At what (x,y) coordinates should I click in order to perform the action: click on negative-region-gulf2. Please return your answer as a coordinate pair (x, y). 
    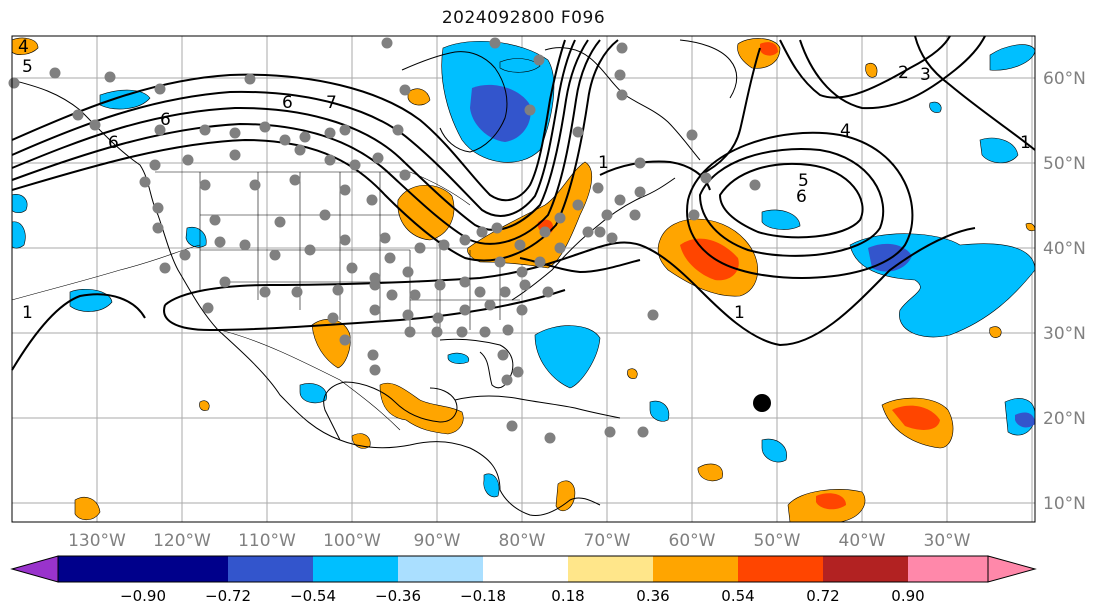
    Looking at the image, I should click on (491, 485).